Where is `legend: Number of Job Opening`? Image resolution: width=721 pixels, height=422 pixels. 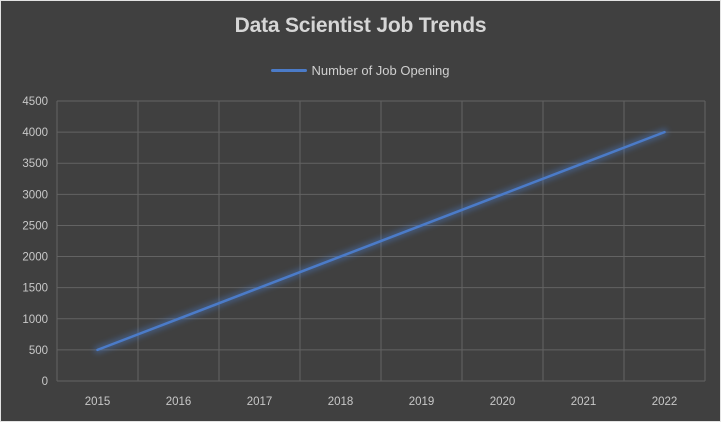 legend: Number of Job Opening is located at coordinates (360, 70).